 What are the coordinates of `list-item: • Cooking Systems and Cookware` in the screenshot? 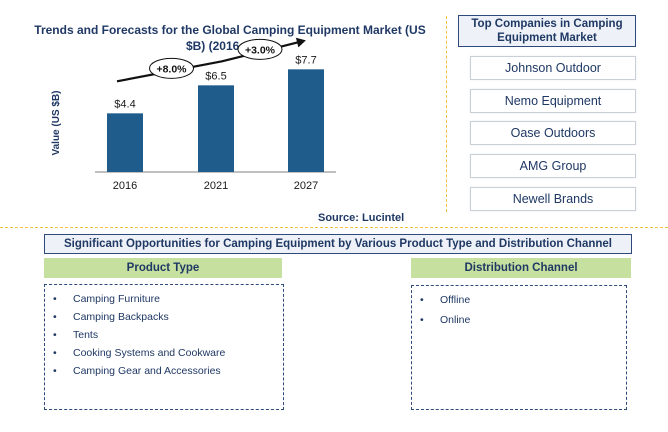 It's located at (164, 353).